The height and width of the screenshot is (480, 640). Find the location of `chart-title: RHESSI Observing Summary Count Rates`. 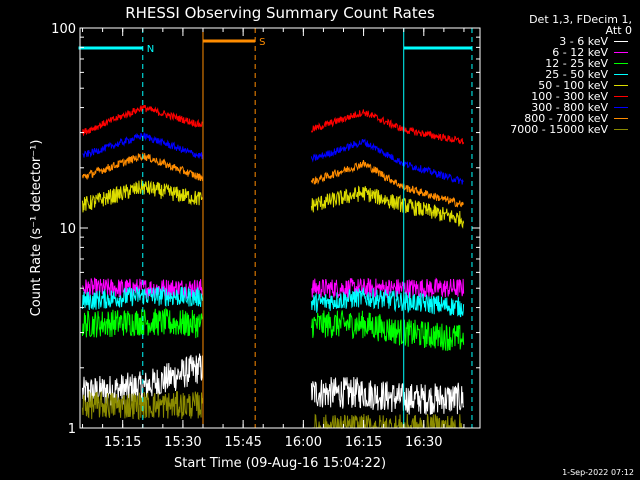

chart-title: RHESSI Observing Summary Count Rates is located at coordinates (280, 13).